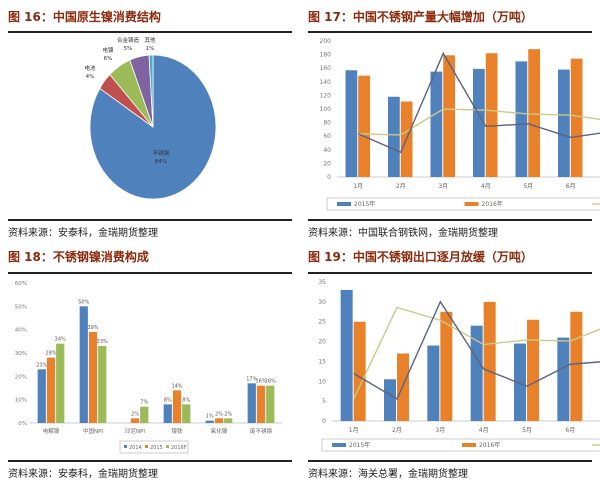 Image resolution: width=600 pixels, height=480 pixels. Describe the element at coordinates (322, 322) in the screenshot. I see `y-tick-label: 25` at that location.